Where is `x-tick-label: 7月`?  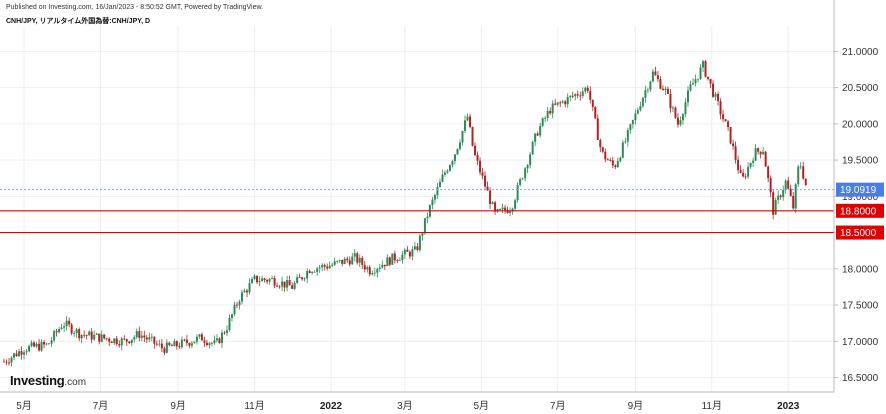 x-tick-label: 7月 is located at coordinates (558, 406).